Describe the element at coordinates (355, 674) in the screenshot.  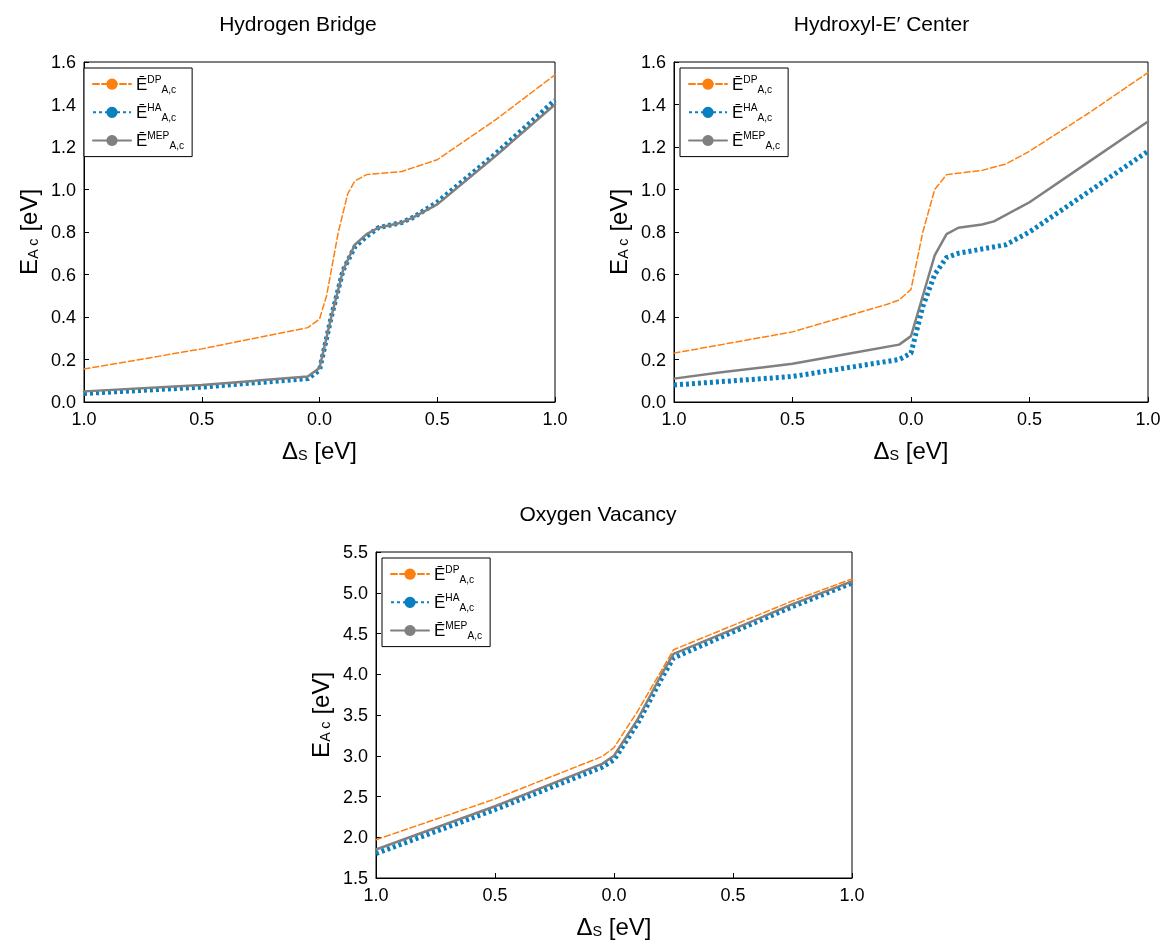
I see `y-tick-label: 4.0` at that location.